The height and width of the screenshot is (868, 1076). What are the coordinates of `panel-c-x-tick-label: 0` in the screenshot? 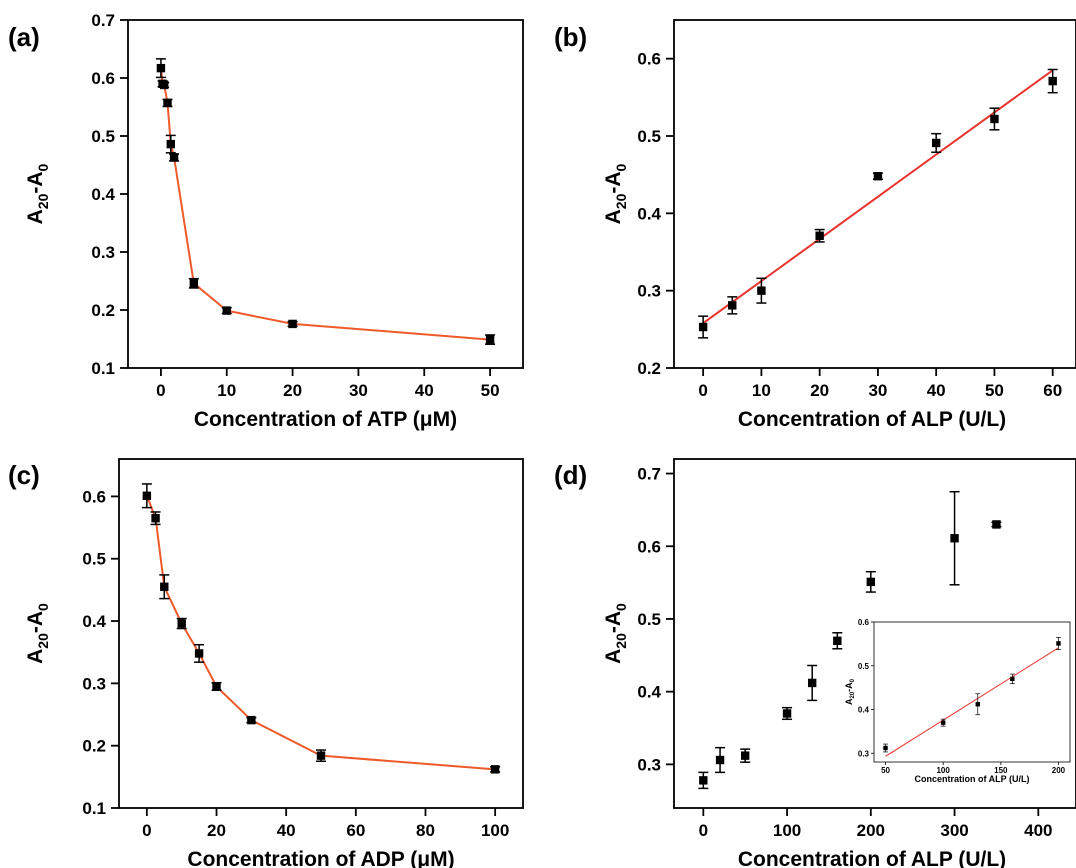 It's located at (146, 830).